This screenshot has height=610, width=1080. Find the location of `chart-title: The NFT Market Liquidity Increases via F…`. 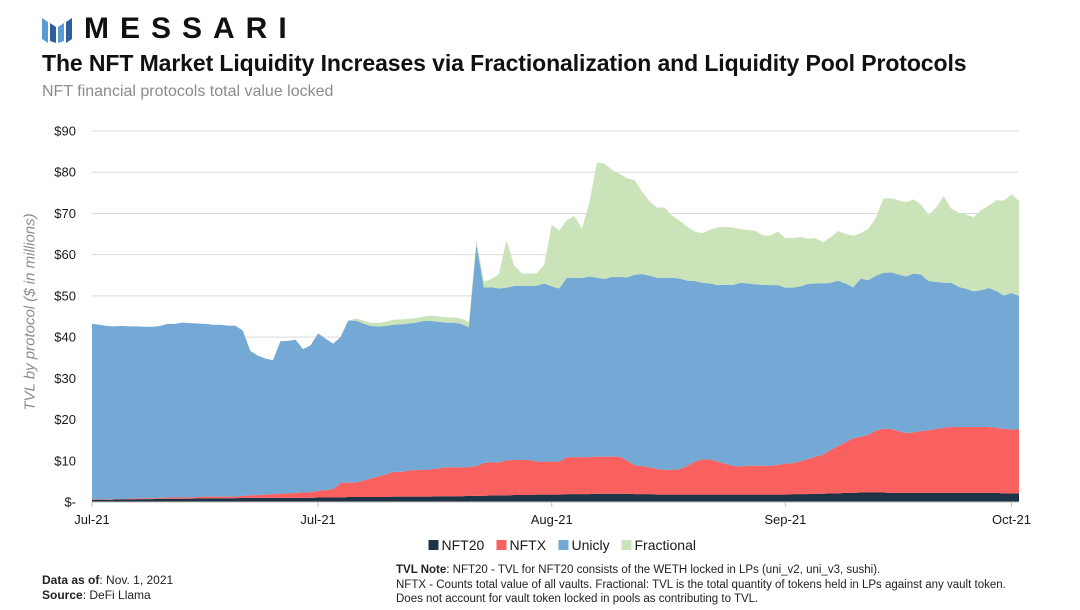

chart-title: The NFT Market Liquidity Increases via F… is located at coordinates (504, 63).